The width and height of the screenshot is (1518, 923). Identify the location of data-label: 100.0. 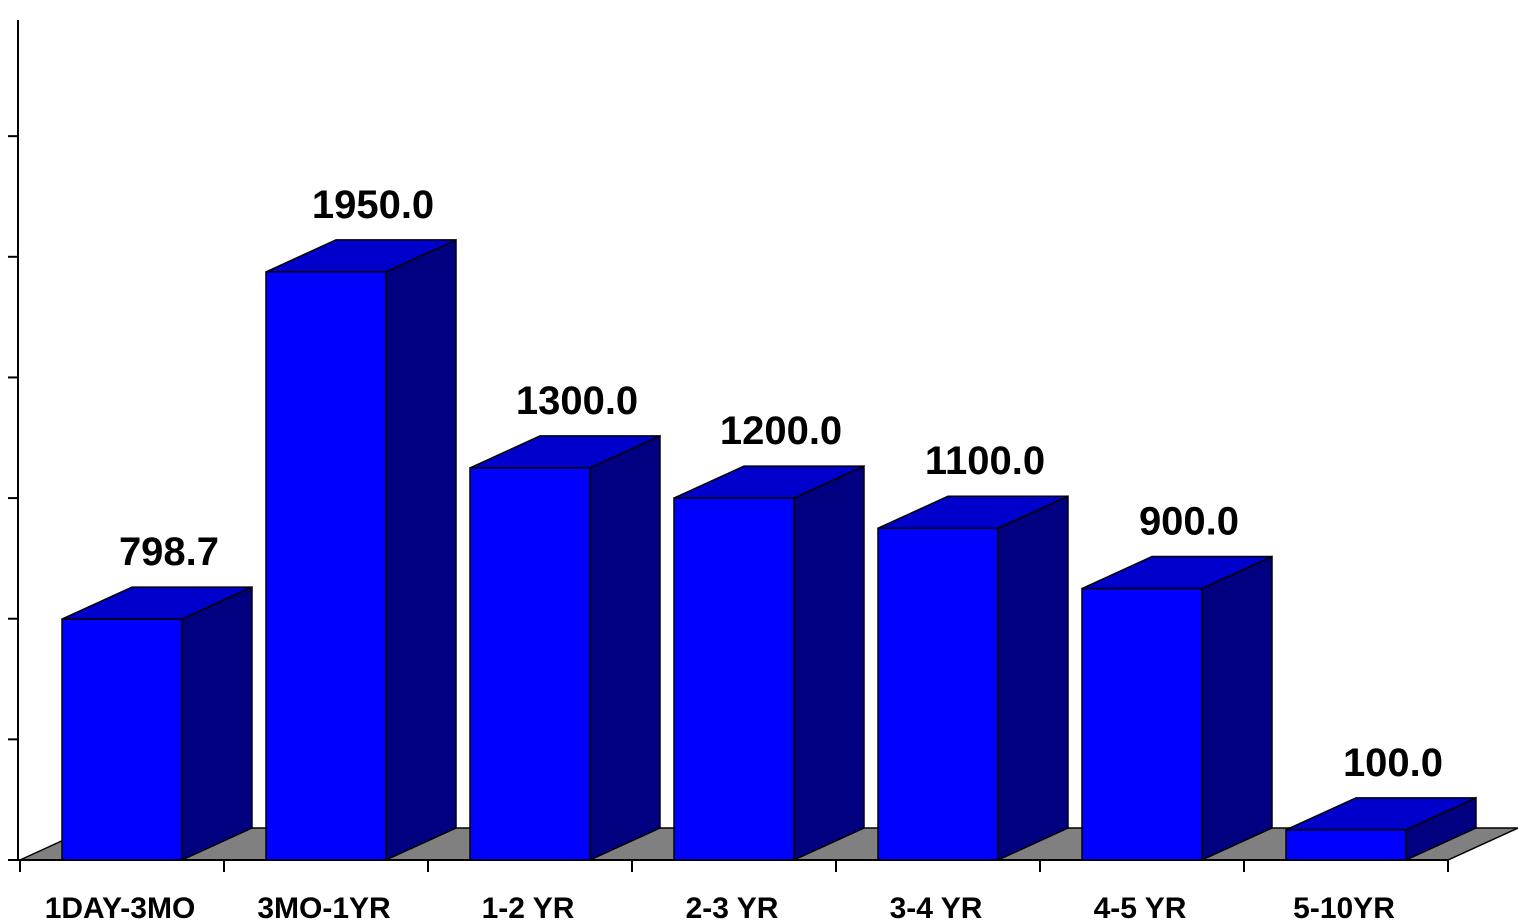
(1393, 763).